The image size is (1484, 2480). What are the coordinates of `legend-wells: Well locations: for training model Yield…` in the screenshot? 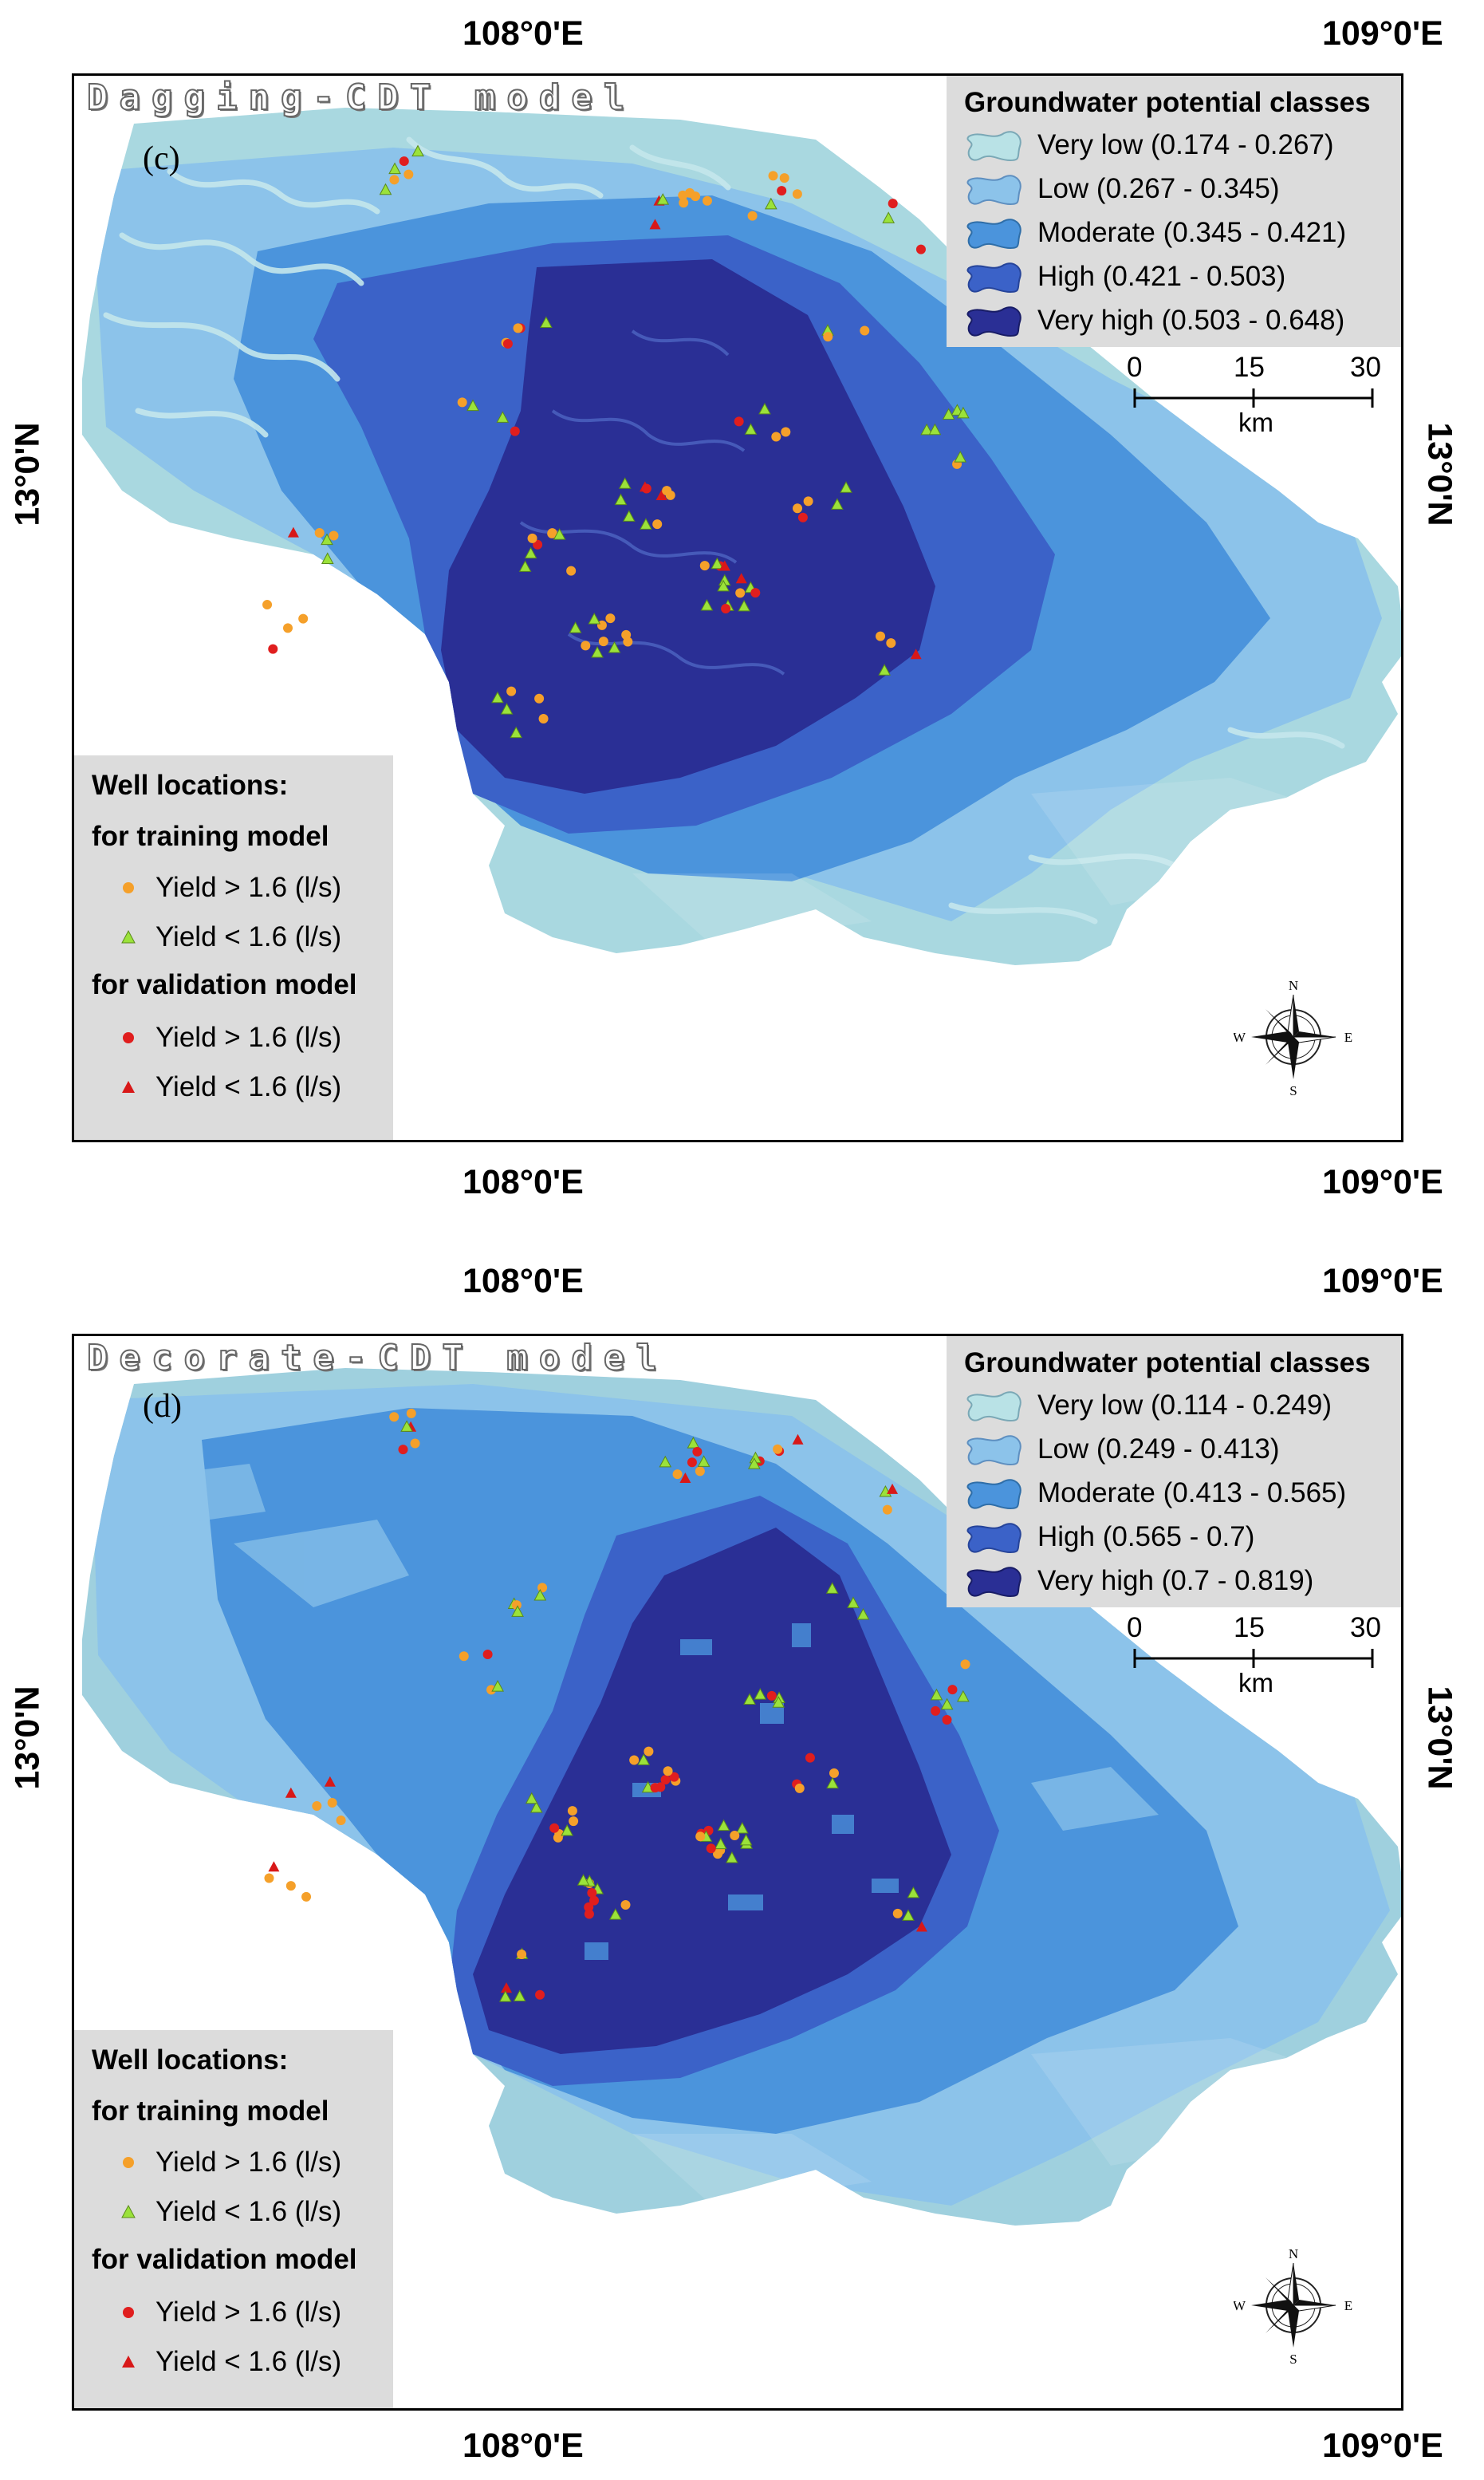 It's located at (234, 947).